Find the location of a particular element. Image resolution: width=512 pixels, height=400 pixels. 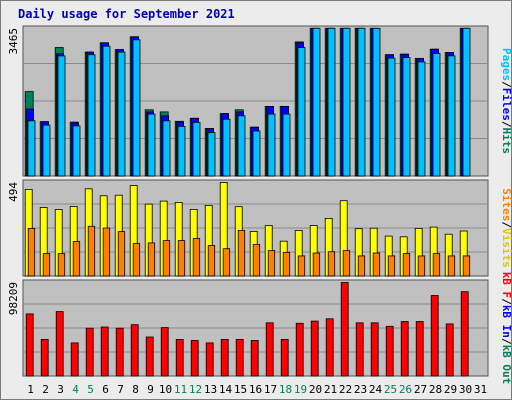

day-label: 12 is located at coordinates (195, 389).